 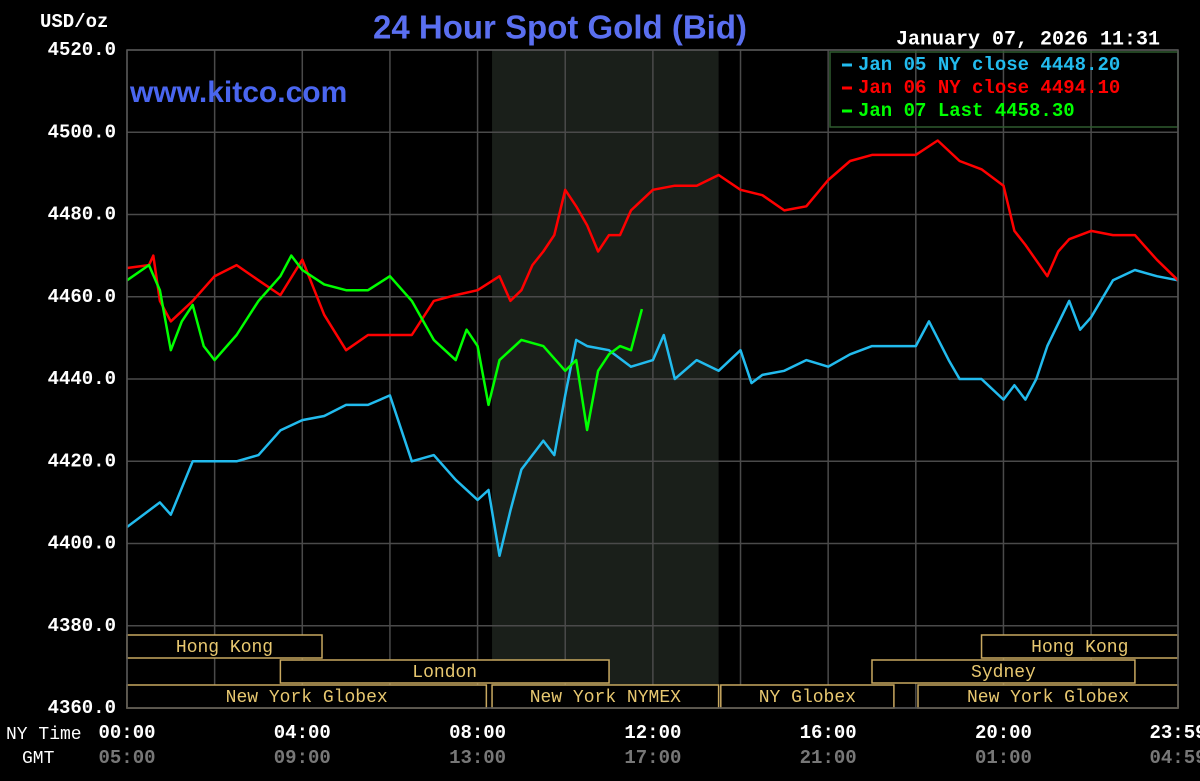 What do you see at coordinates (302, 758) in the screenshot?
I see `gmt-tick-label: 09:00` at bounding box center [302, 758].